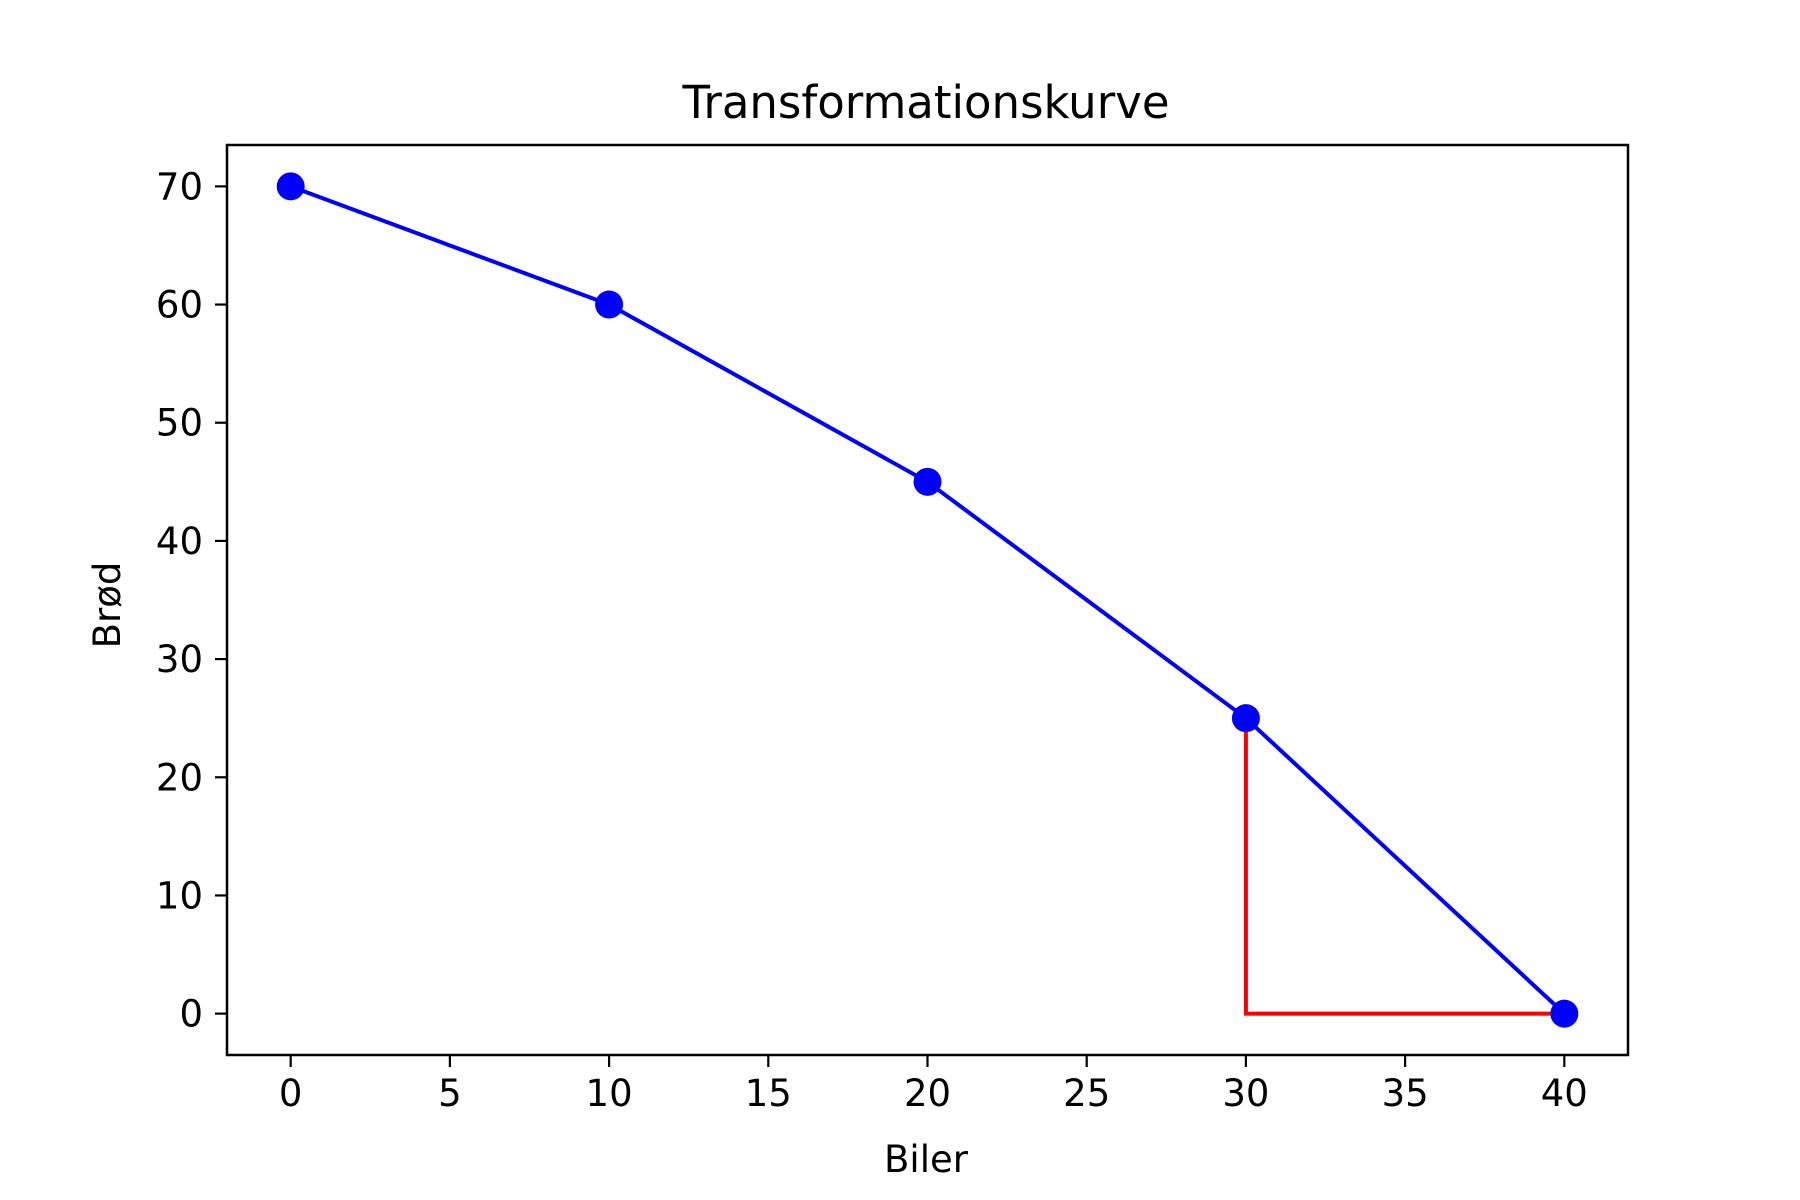  I want to click on x-tick-label: 40, so click(1564, 1093).